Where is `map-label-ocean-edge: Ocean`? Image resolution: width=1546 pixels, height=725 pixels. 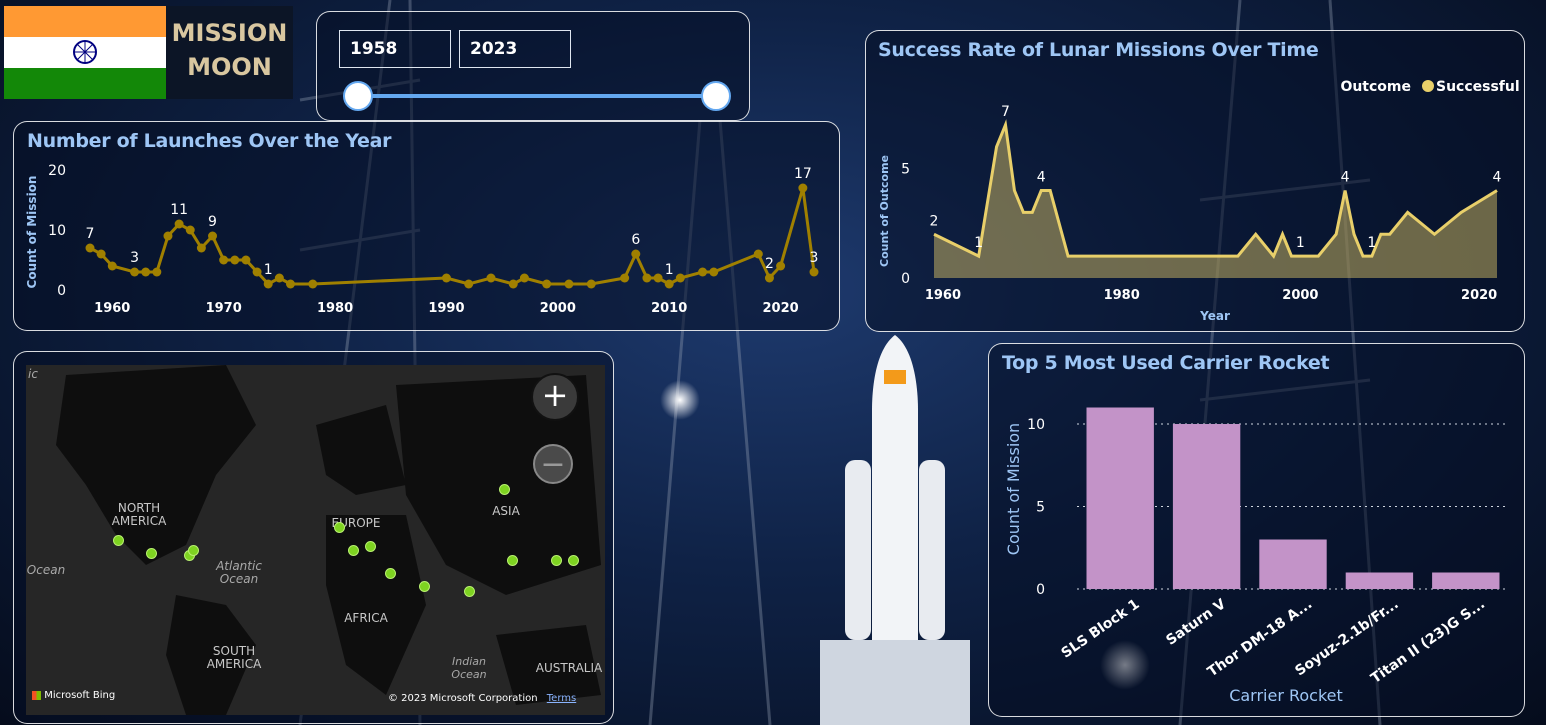 map-label-ocean-edge: Ocean is located at coordinates (46, 570).